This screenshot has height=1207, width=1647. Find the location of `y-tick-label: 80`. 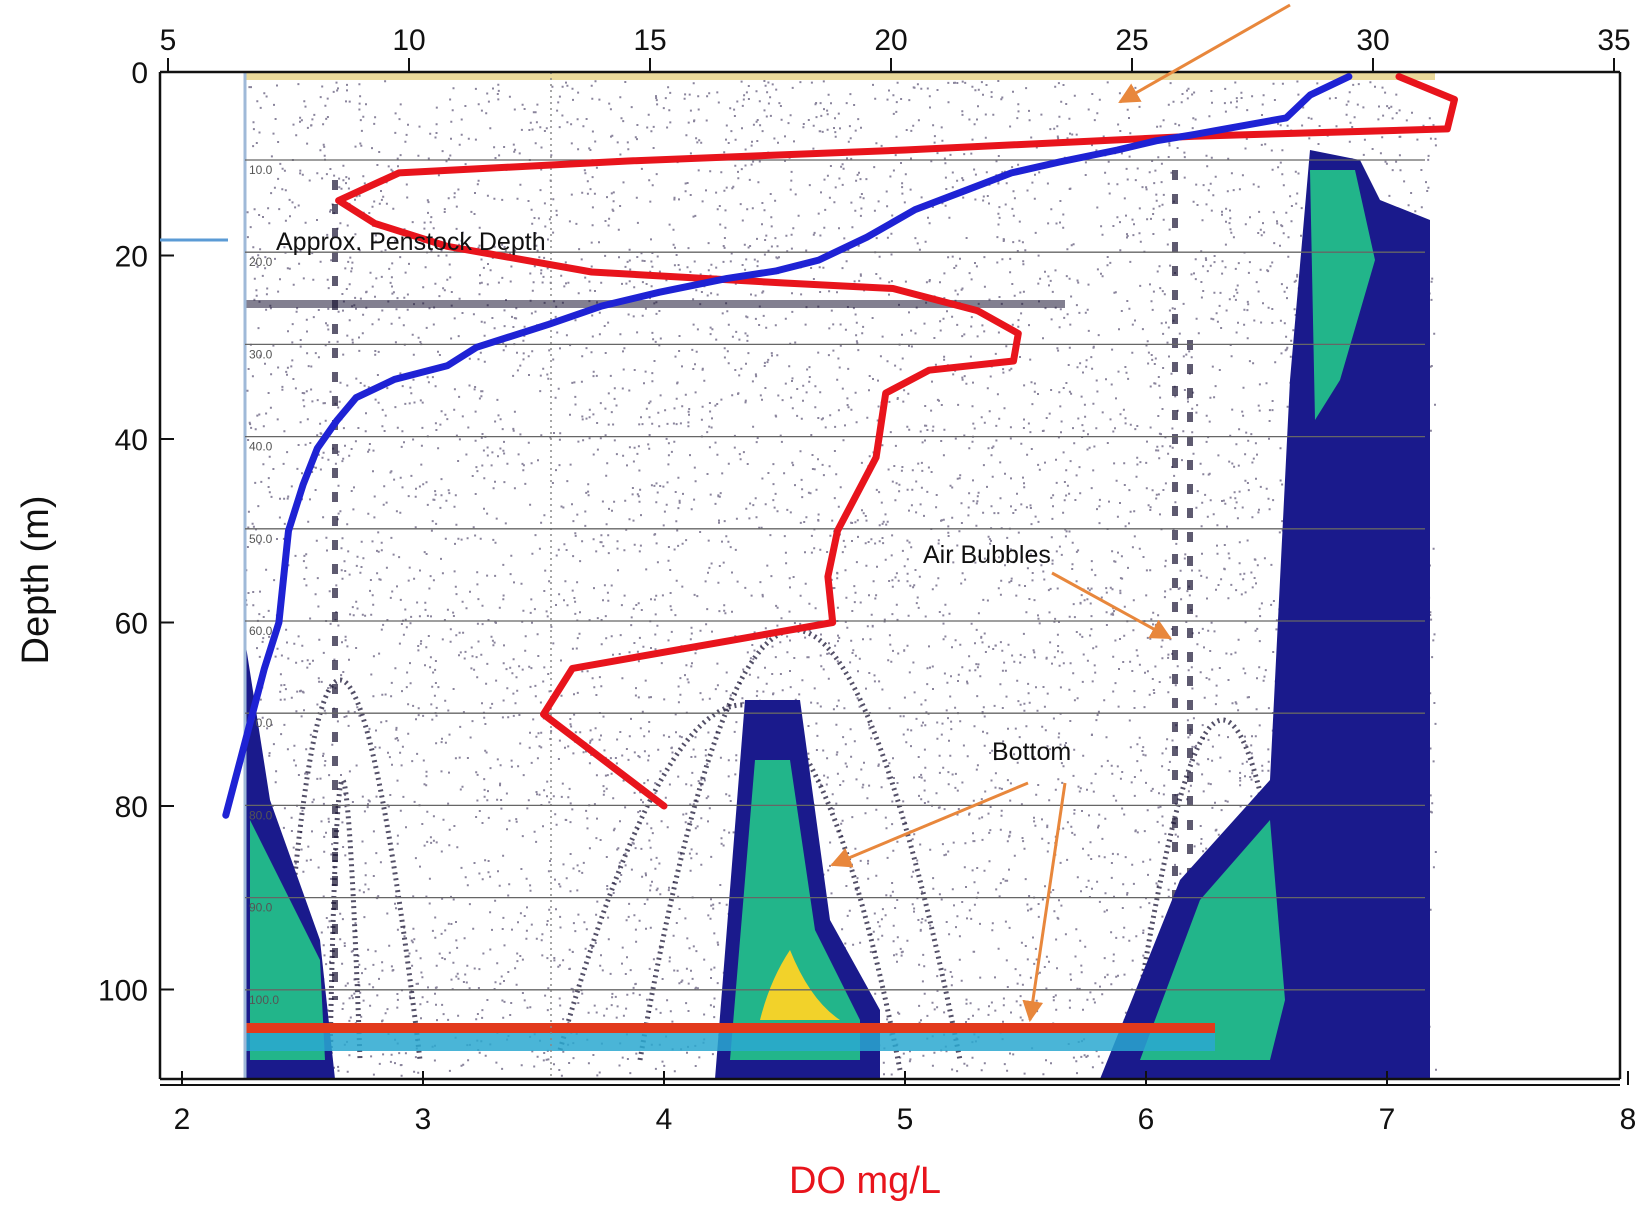

y-tick-label: 80 is located at coordinates (131, 807).